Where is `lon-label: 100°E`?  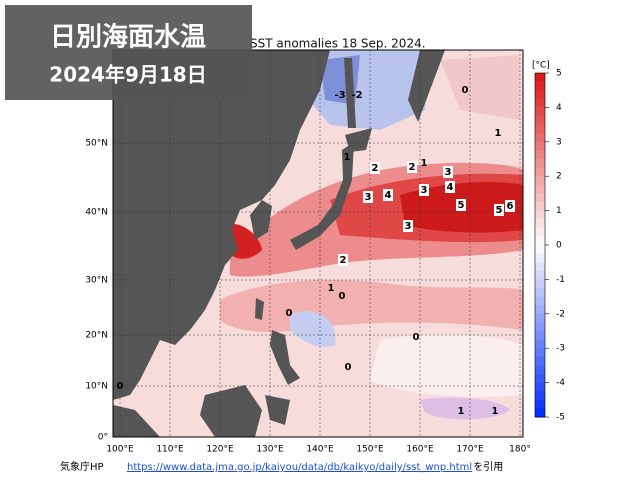 lon-label: 100°E is located at coordinates (120, 450).